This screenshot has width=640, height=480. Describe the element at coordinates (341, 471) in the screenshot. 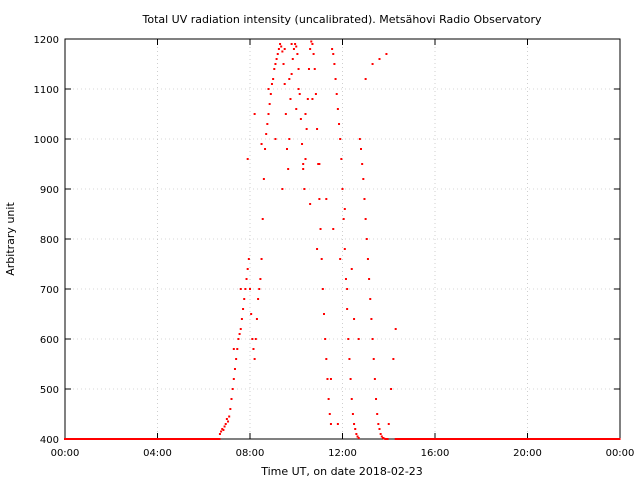

I see `x-axis-label: Time UT, on date 2018-02-23` at that location.